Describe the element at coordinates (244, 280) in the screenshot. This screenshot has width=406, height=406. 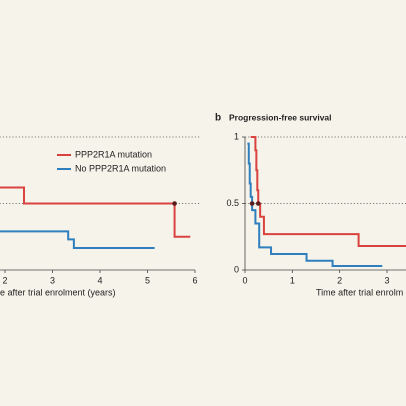
I see `x-tick-label: 0` at that location.